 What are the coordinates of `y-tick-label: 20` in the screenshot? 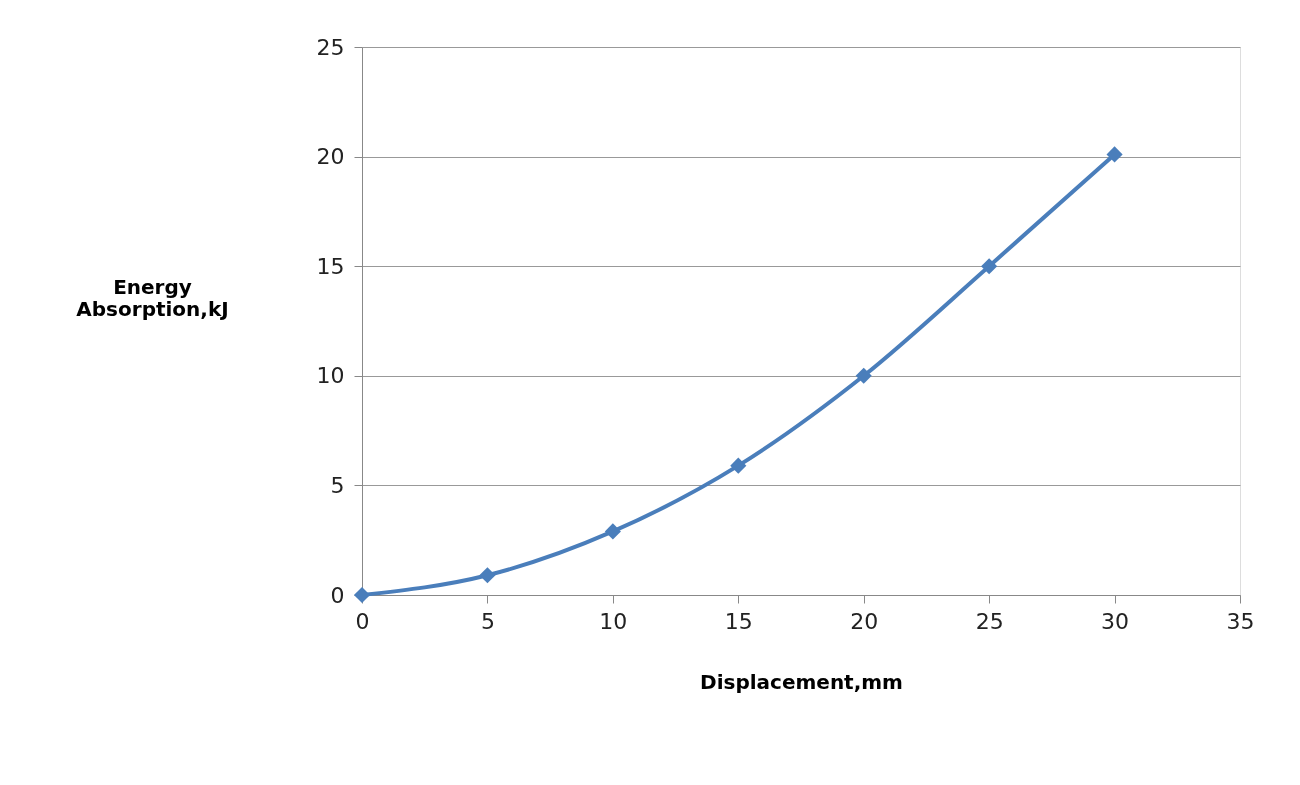 It's located at (330, 157).